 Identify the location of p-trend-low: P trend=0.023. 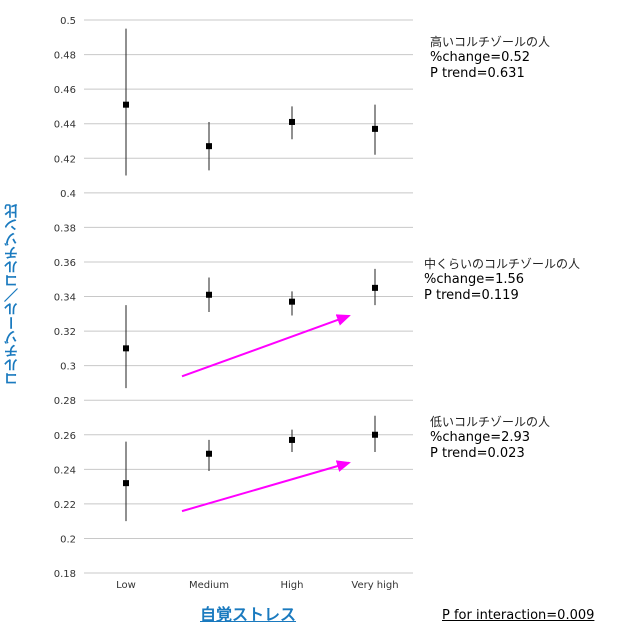
(477, 453).